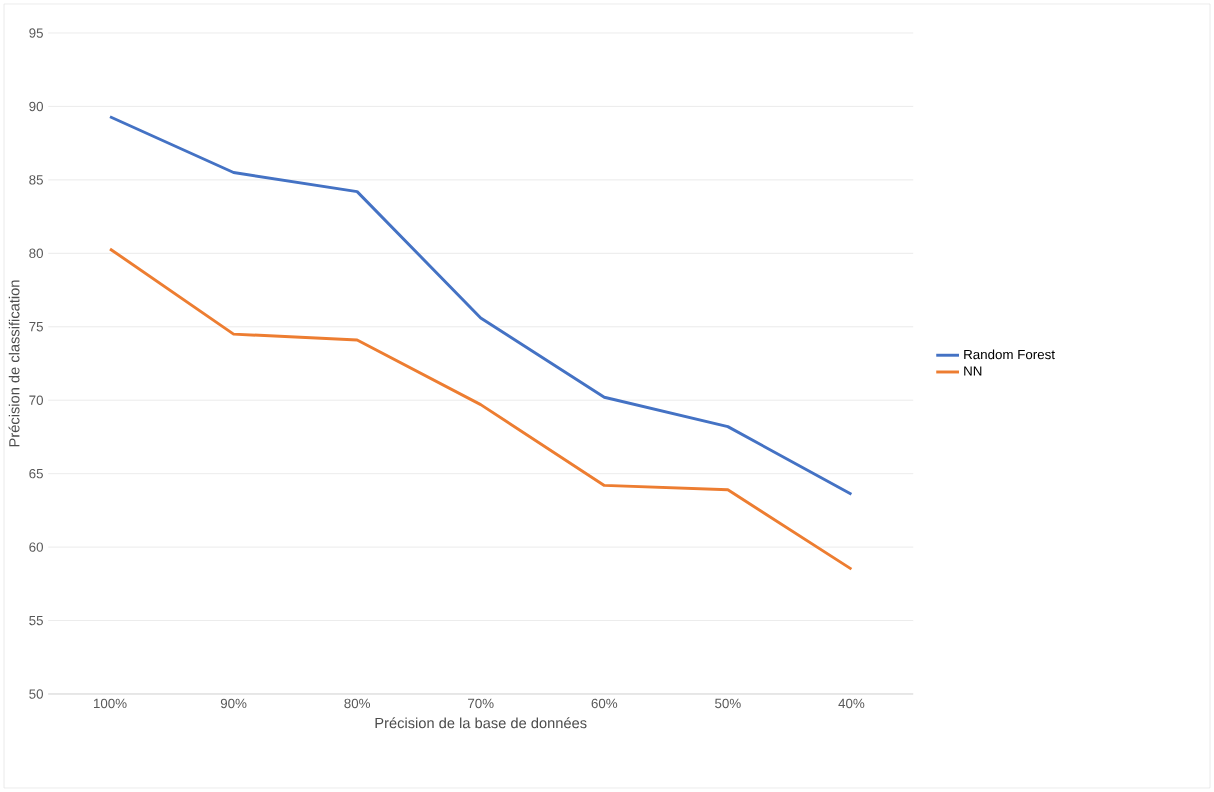  I want to click on x-tick-label: 50%, so click(728, 703).